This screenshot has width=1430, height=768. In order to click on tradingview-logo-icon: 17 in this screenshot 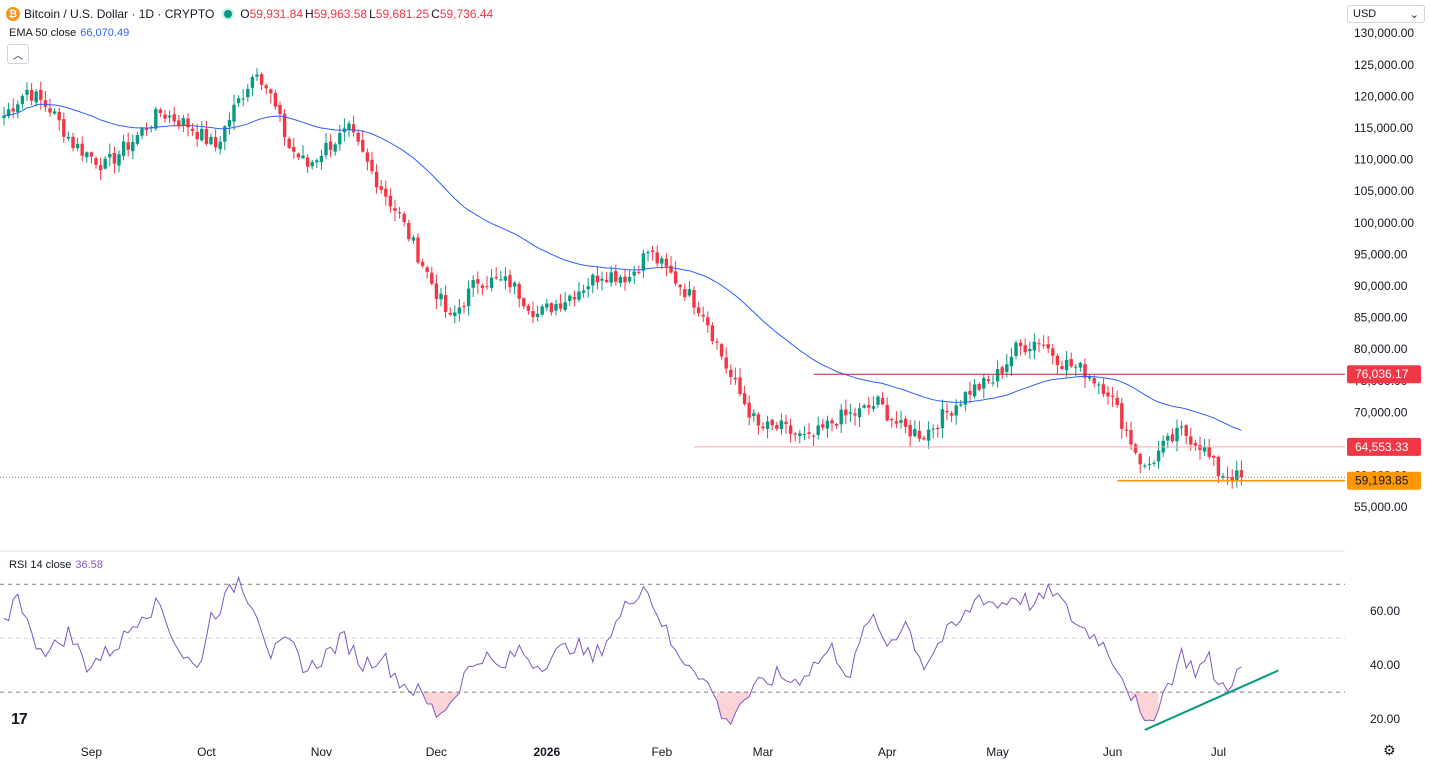, I will do `click(19, 719)`.